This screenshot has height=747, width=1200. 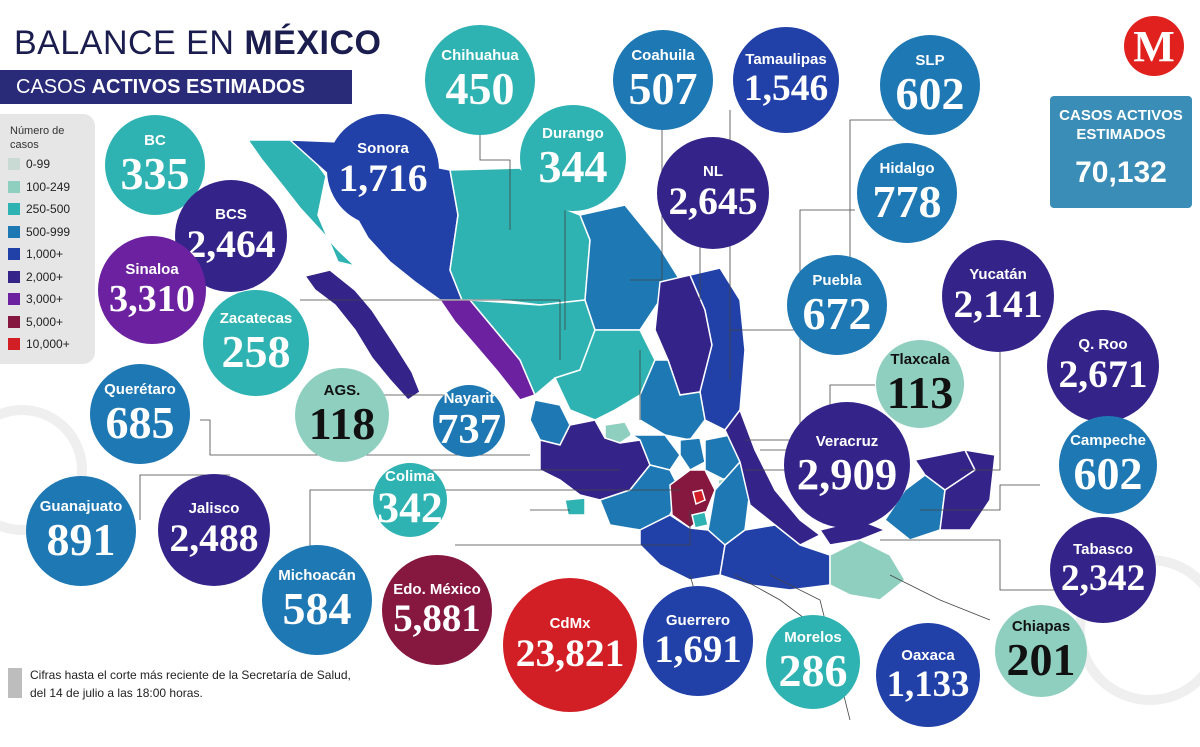 What do you see at coordinates (837, 280) in the screenshot?
I see `state-name: Puebla` at bounding box center [837, 280].